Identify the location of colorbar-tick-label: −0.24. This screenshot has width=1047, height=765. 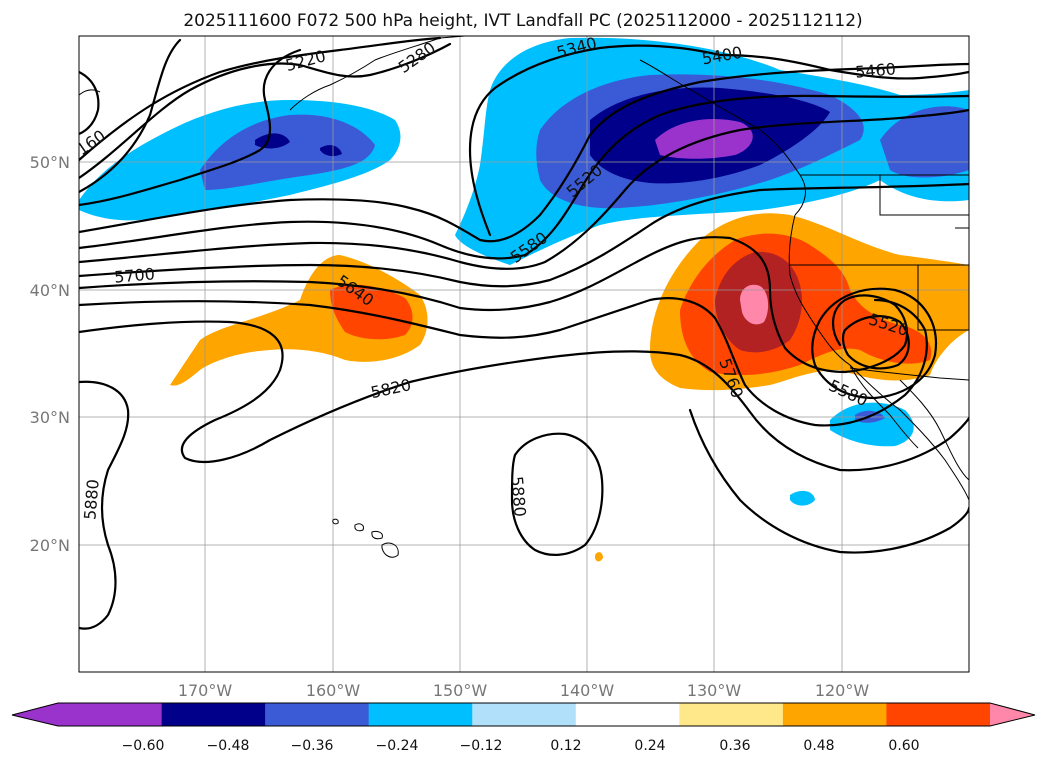
(397, 746).